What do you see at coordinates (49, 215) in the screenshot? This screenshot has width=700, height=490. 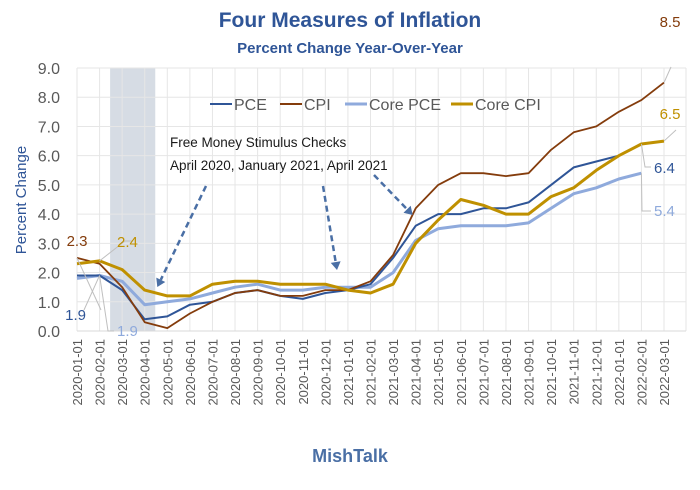 I see `y-tick-label: 4.0` at bounding box center [49, 215].